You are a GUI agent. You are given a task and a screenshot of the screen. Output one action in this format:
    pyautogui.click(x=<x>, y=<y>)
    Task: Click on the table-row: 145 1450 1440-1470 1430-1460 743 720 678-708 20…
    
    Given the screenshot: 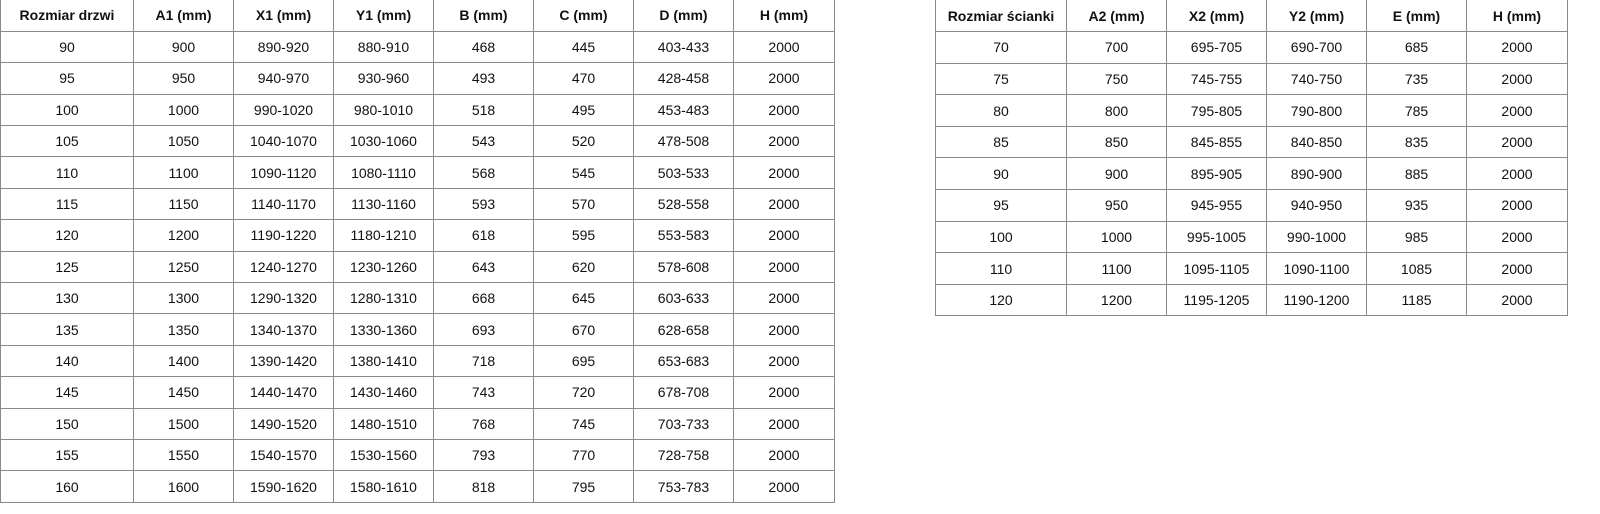 What is the action you would take?
    pyautogui.click(x=417, y=392)
    